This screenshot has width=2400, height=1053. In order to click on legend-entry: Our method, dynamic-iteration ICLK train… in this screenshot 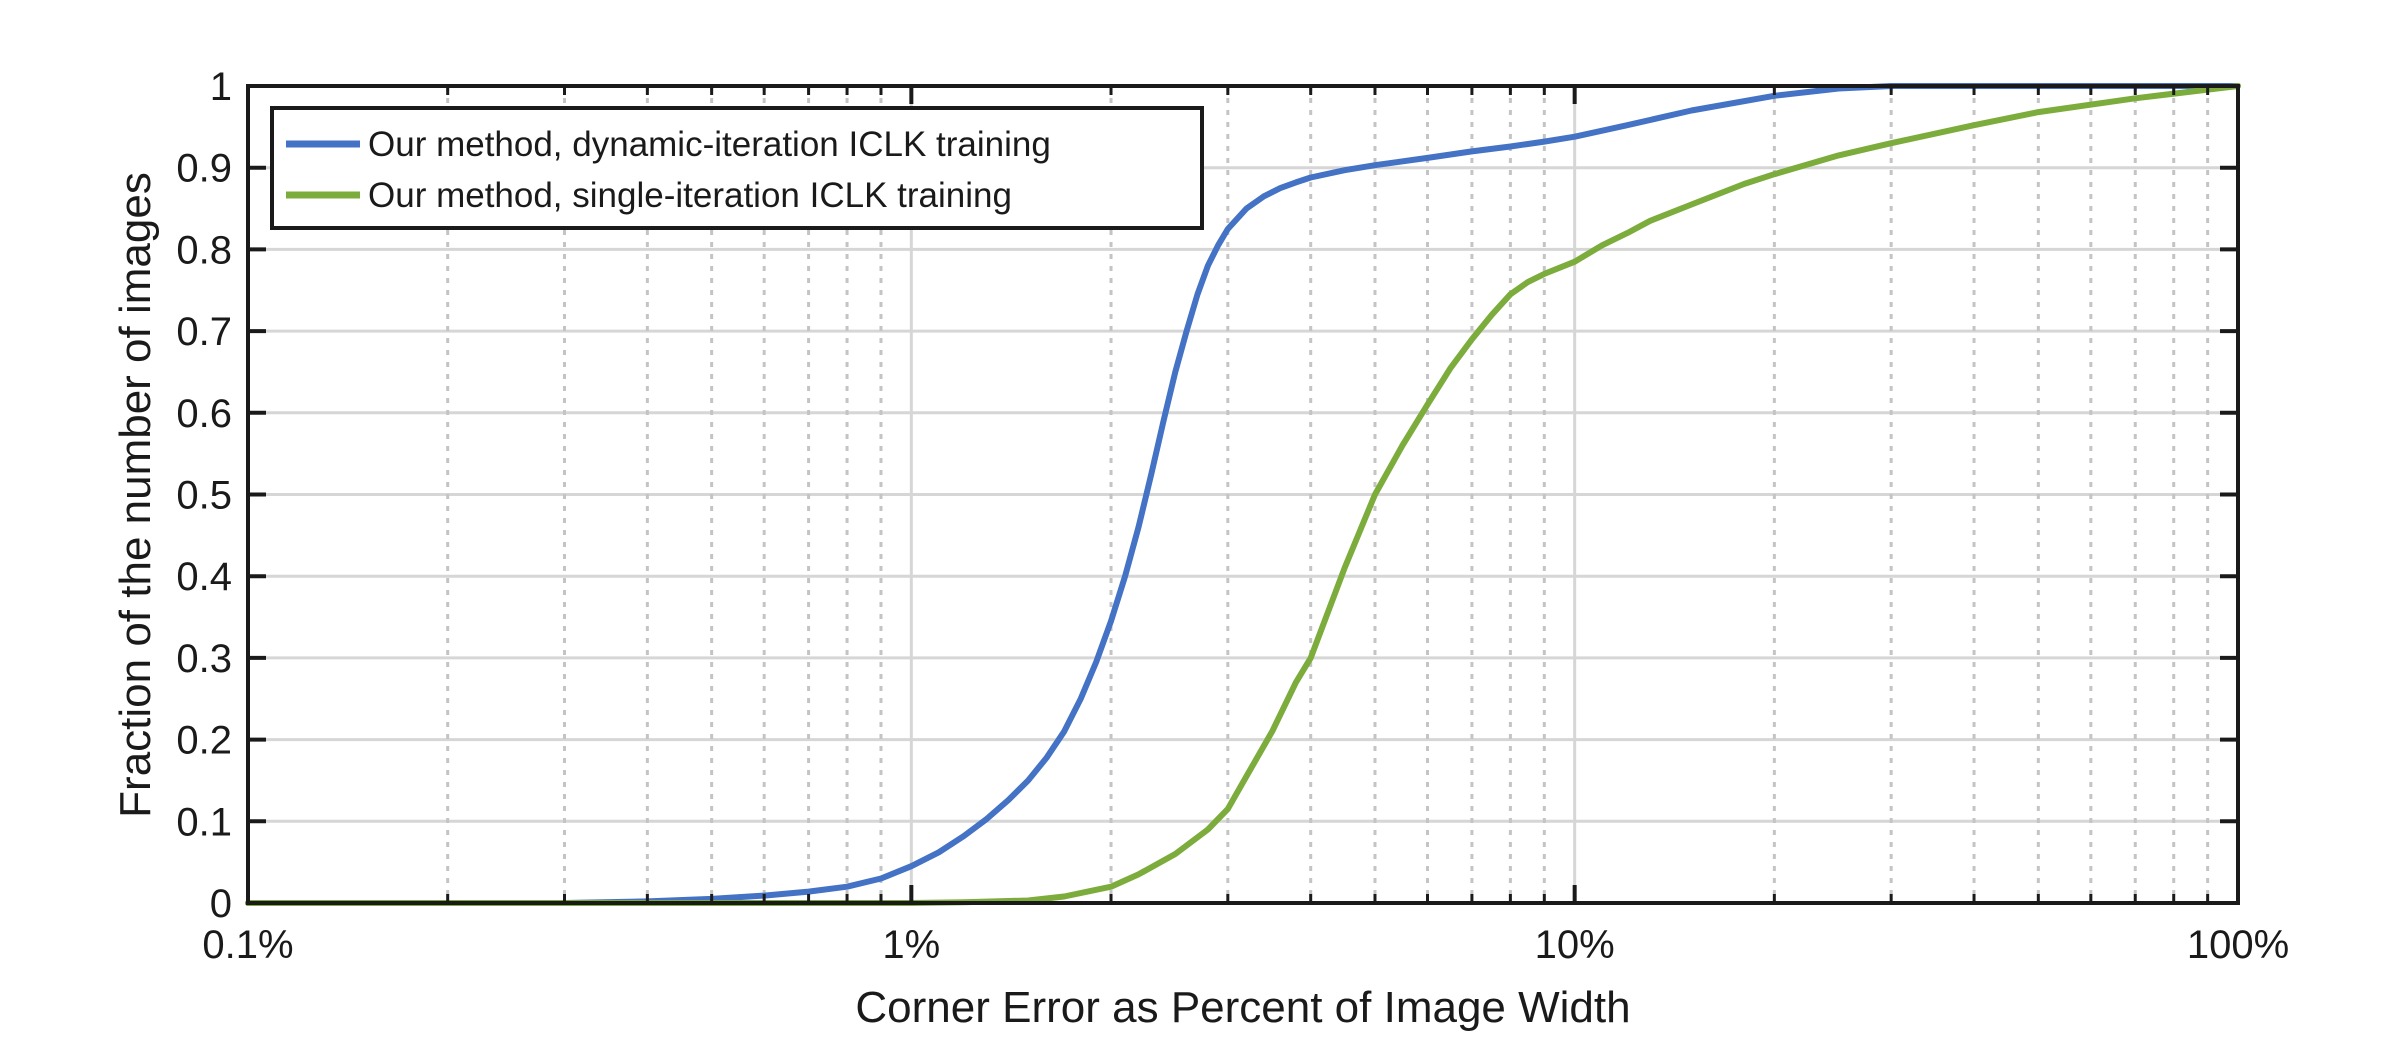, I will do `click(709, 144)`.